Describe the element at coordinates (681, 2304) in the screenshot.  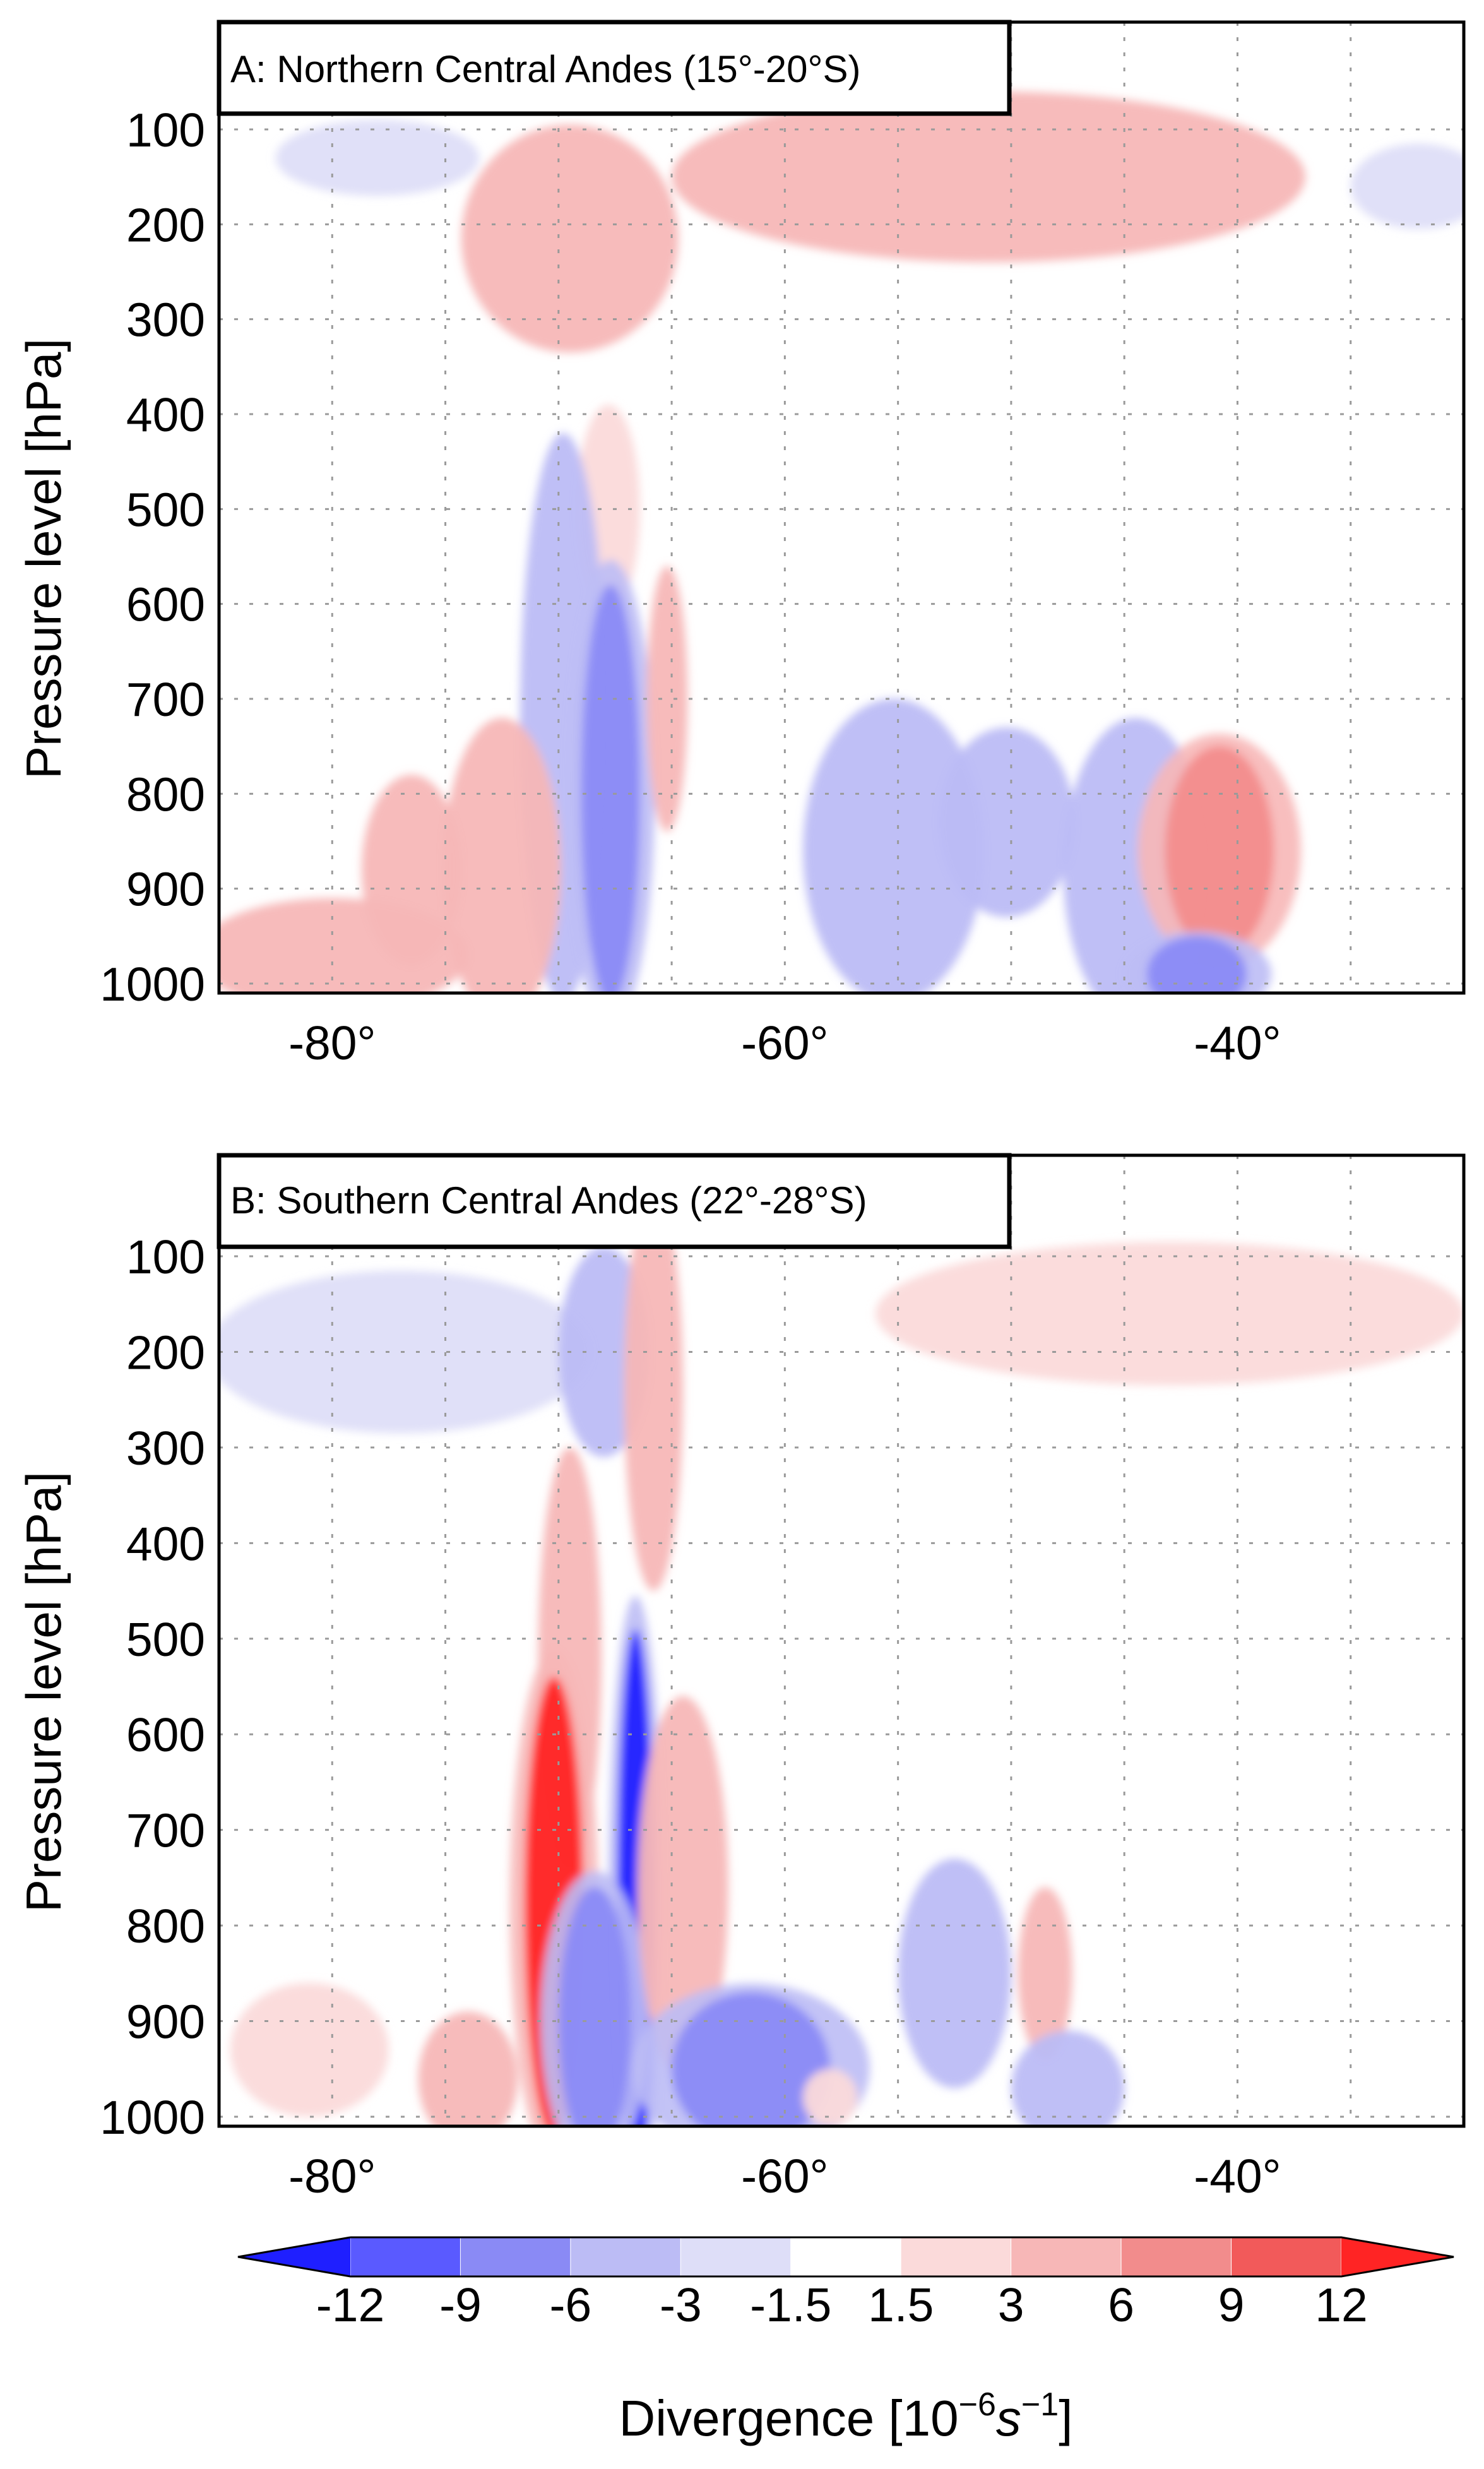
I see `colorbar-tick-label: -3` at that location.